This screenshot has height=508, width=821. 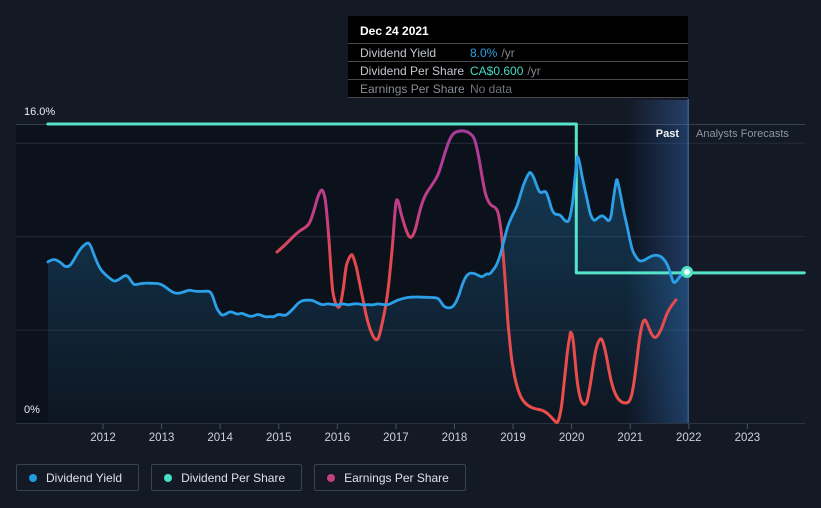 I want to click on x-tick-label: 2020, so click(x=572, y=438).